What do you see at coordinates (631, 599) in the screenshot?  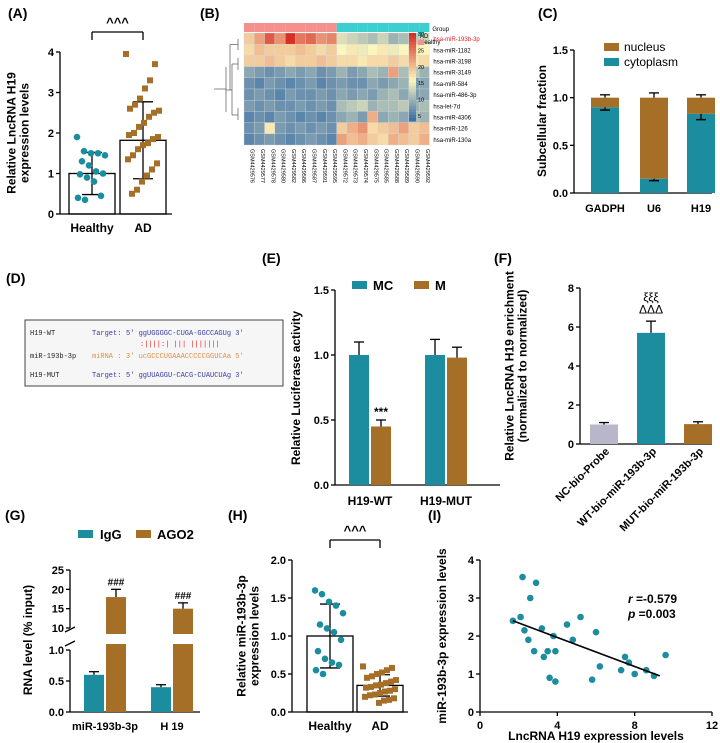 I see `i-r-symbol: r` at bounding box center [631, 599].